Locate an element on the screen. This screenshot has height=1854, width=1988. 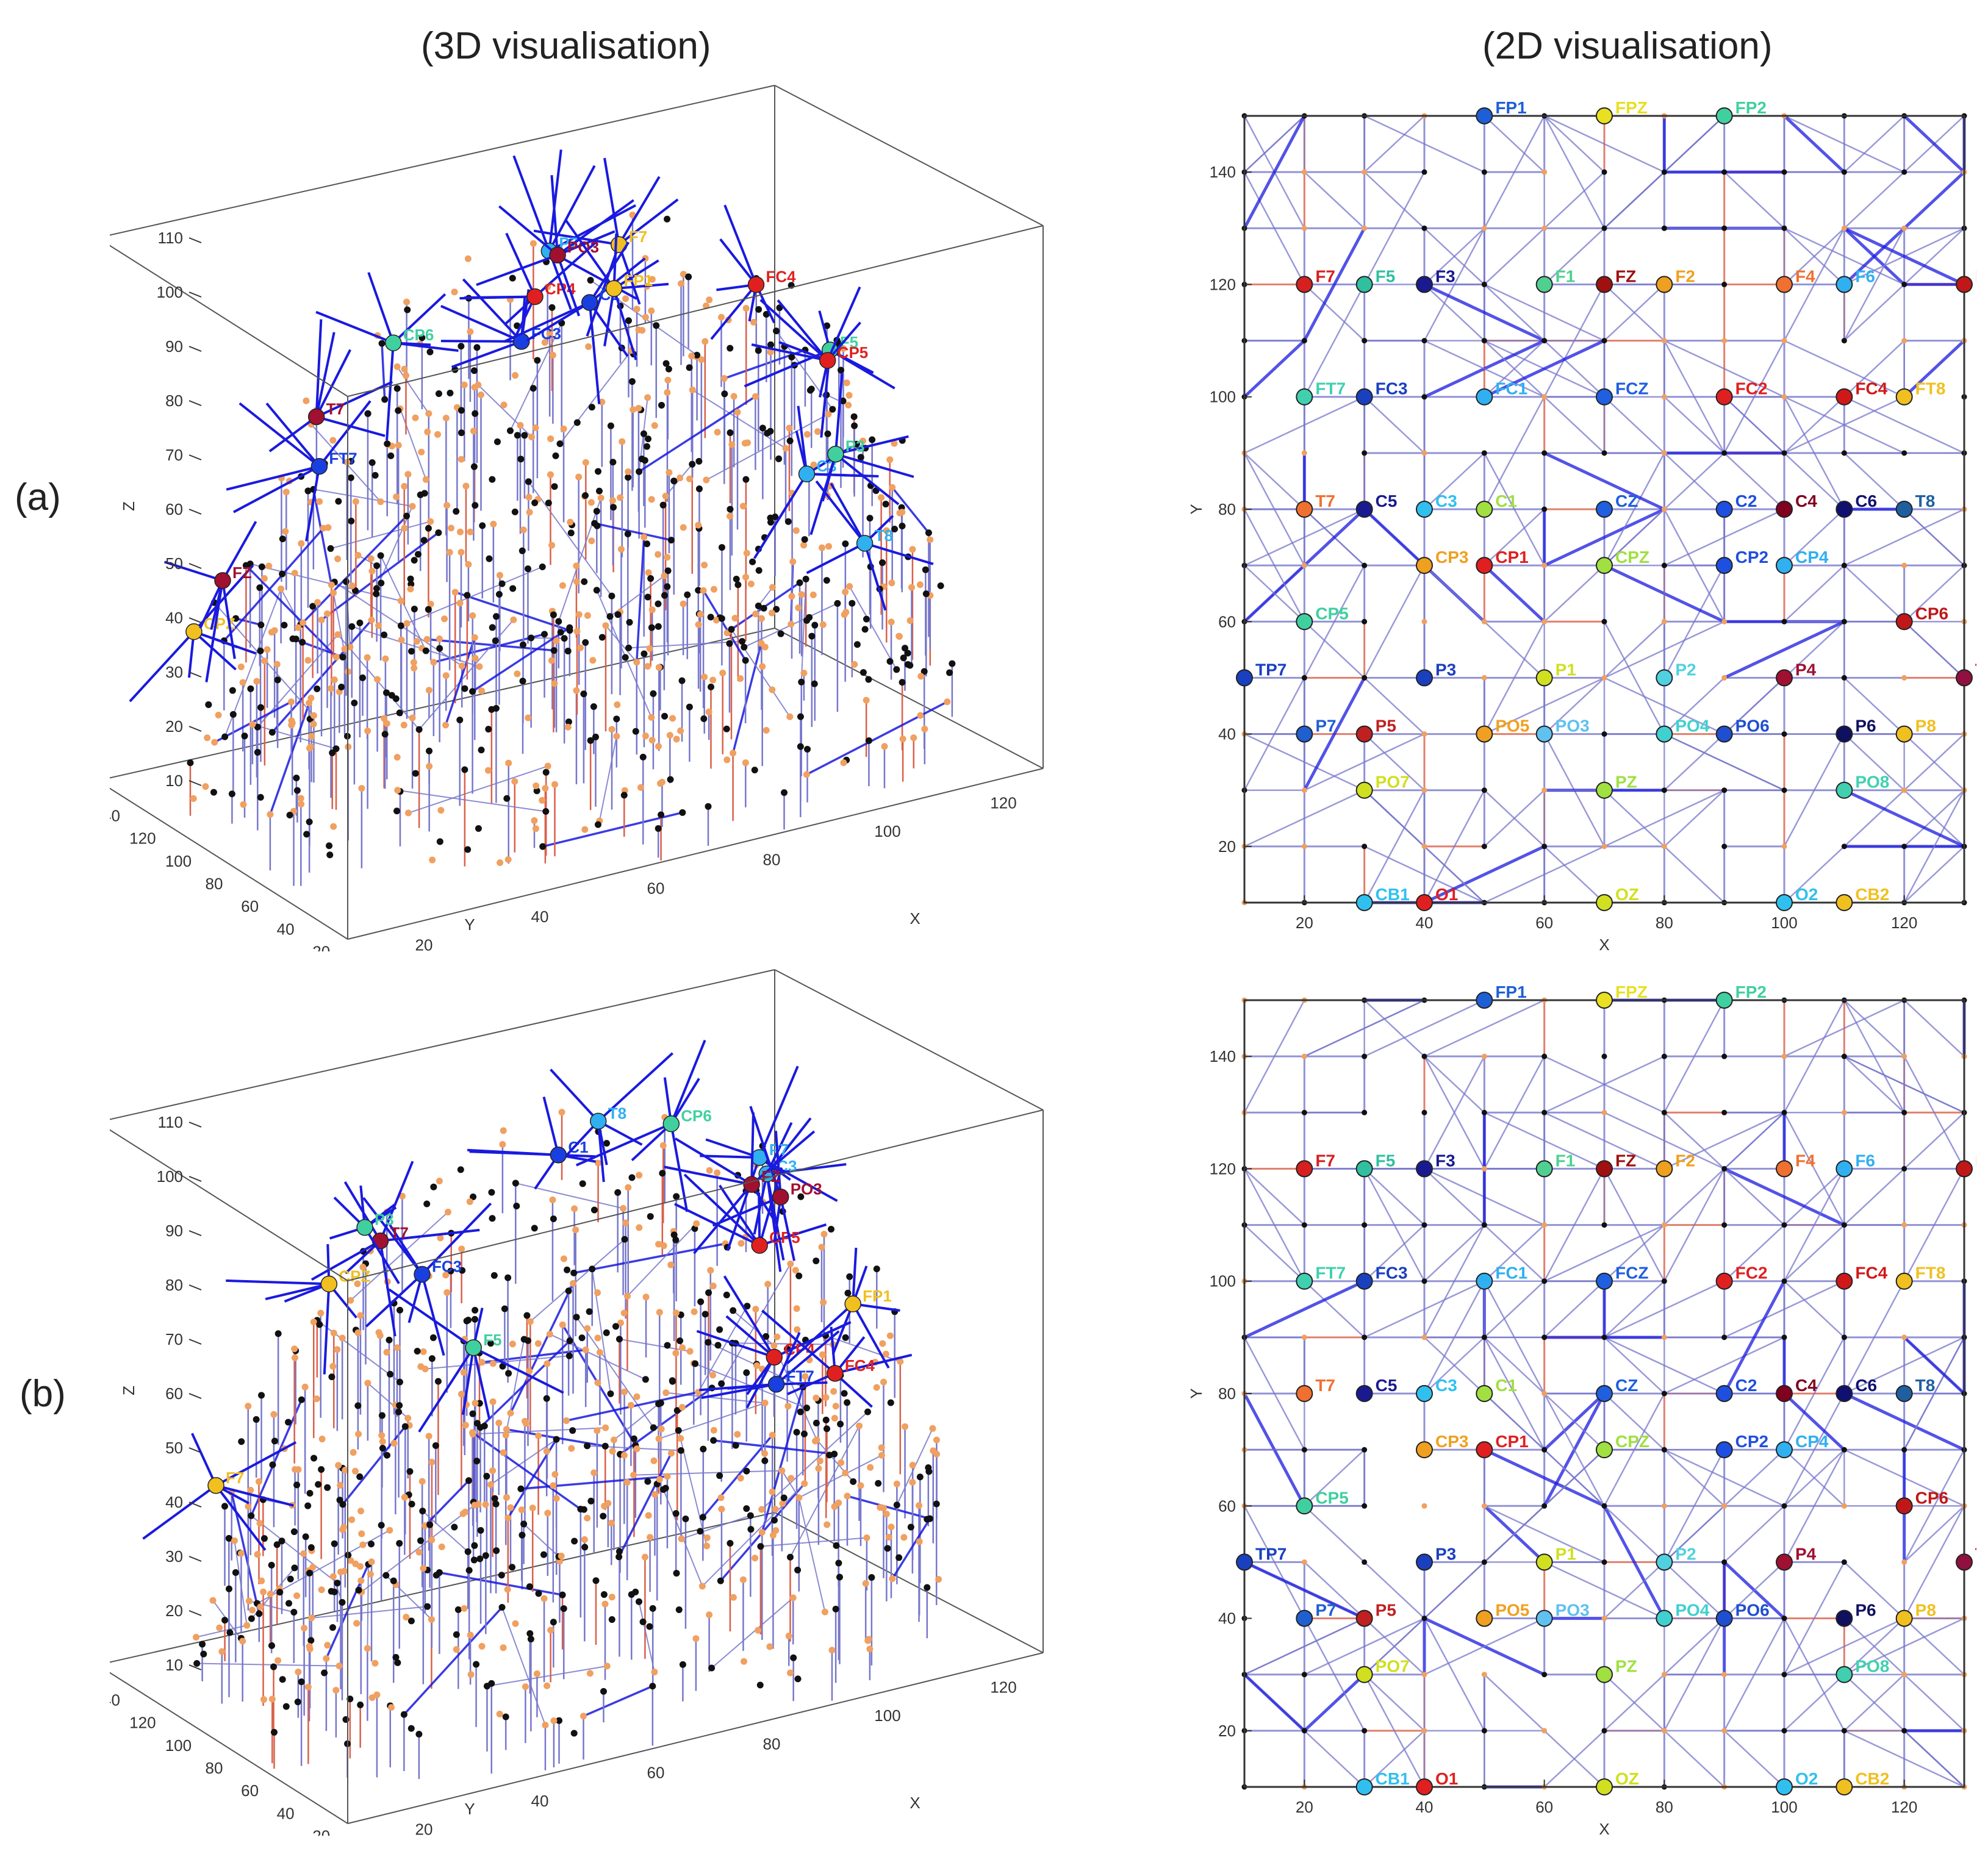
electrode-label: CP1 is located at coordinates (1511, 557).